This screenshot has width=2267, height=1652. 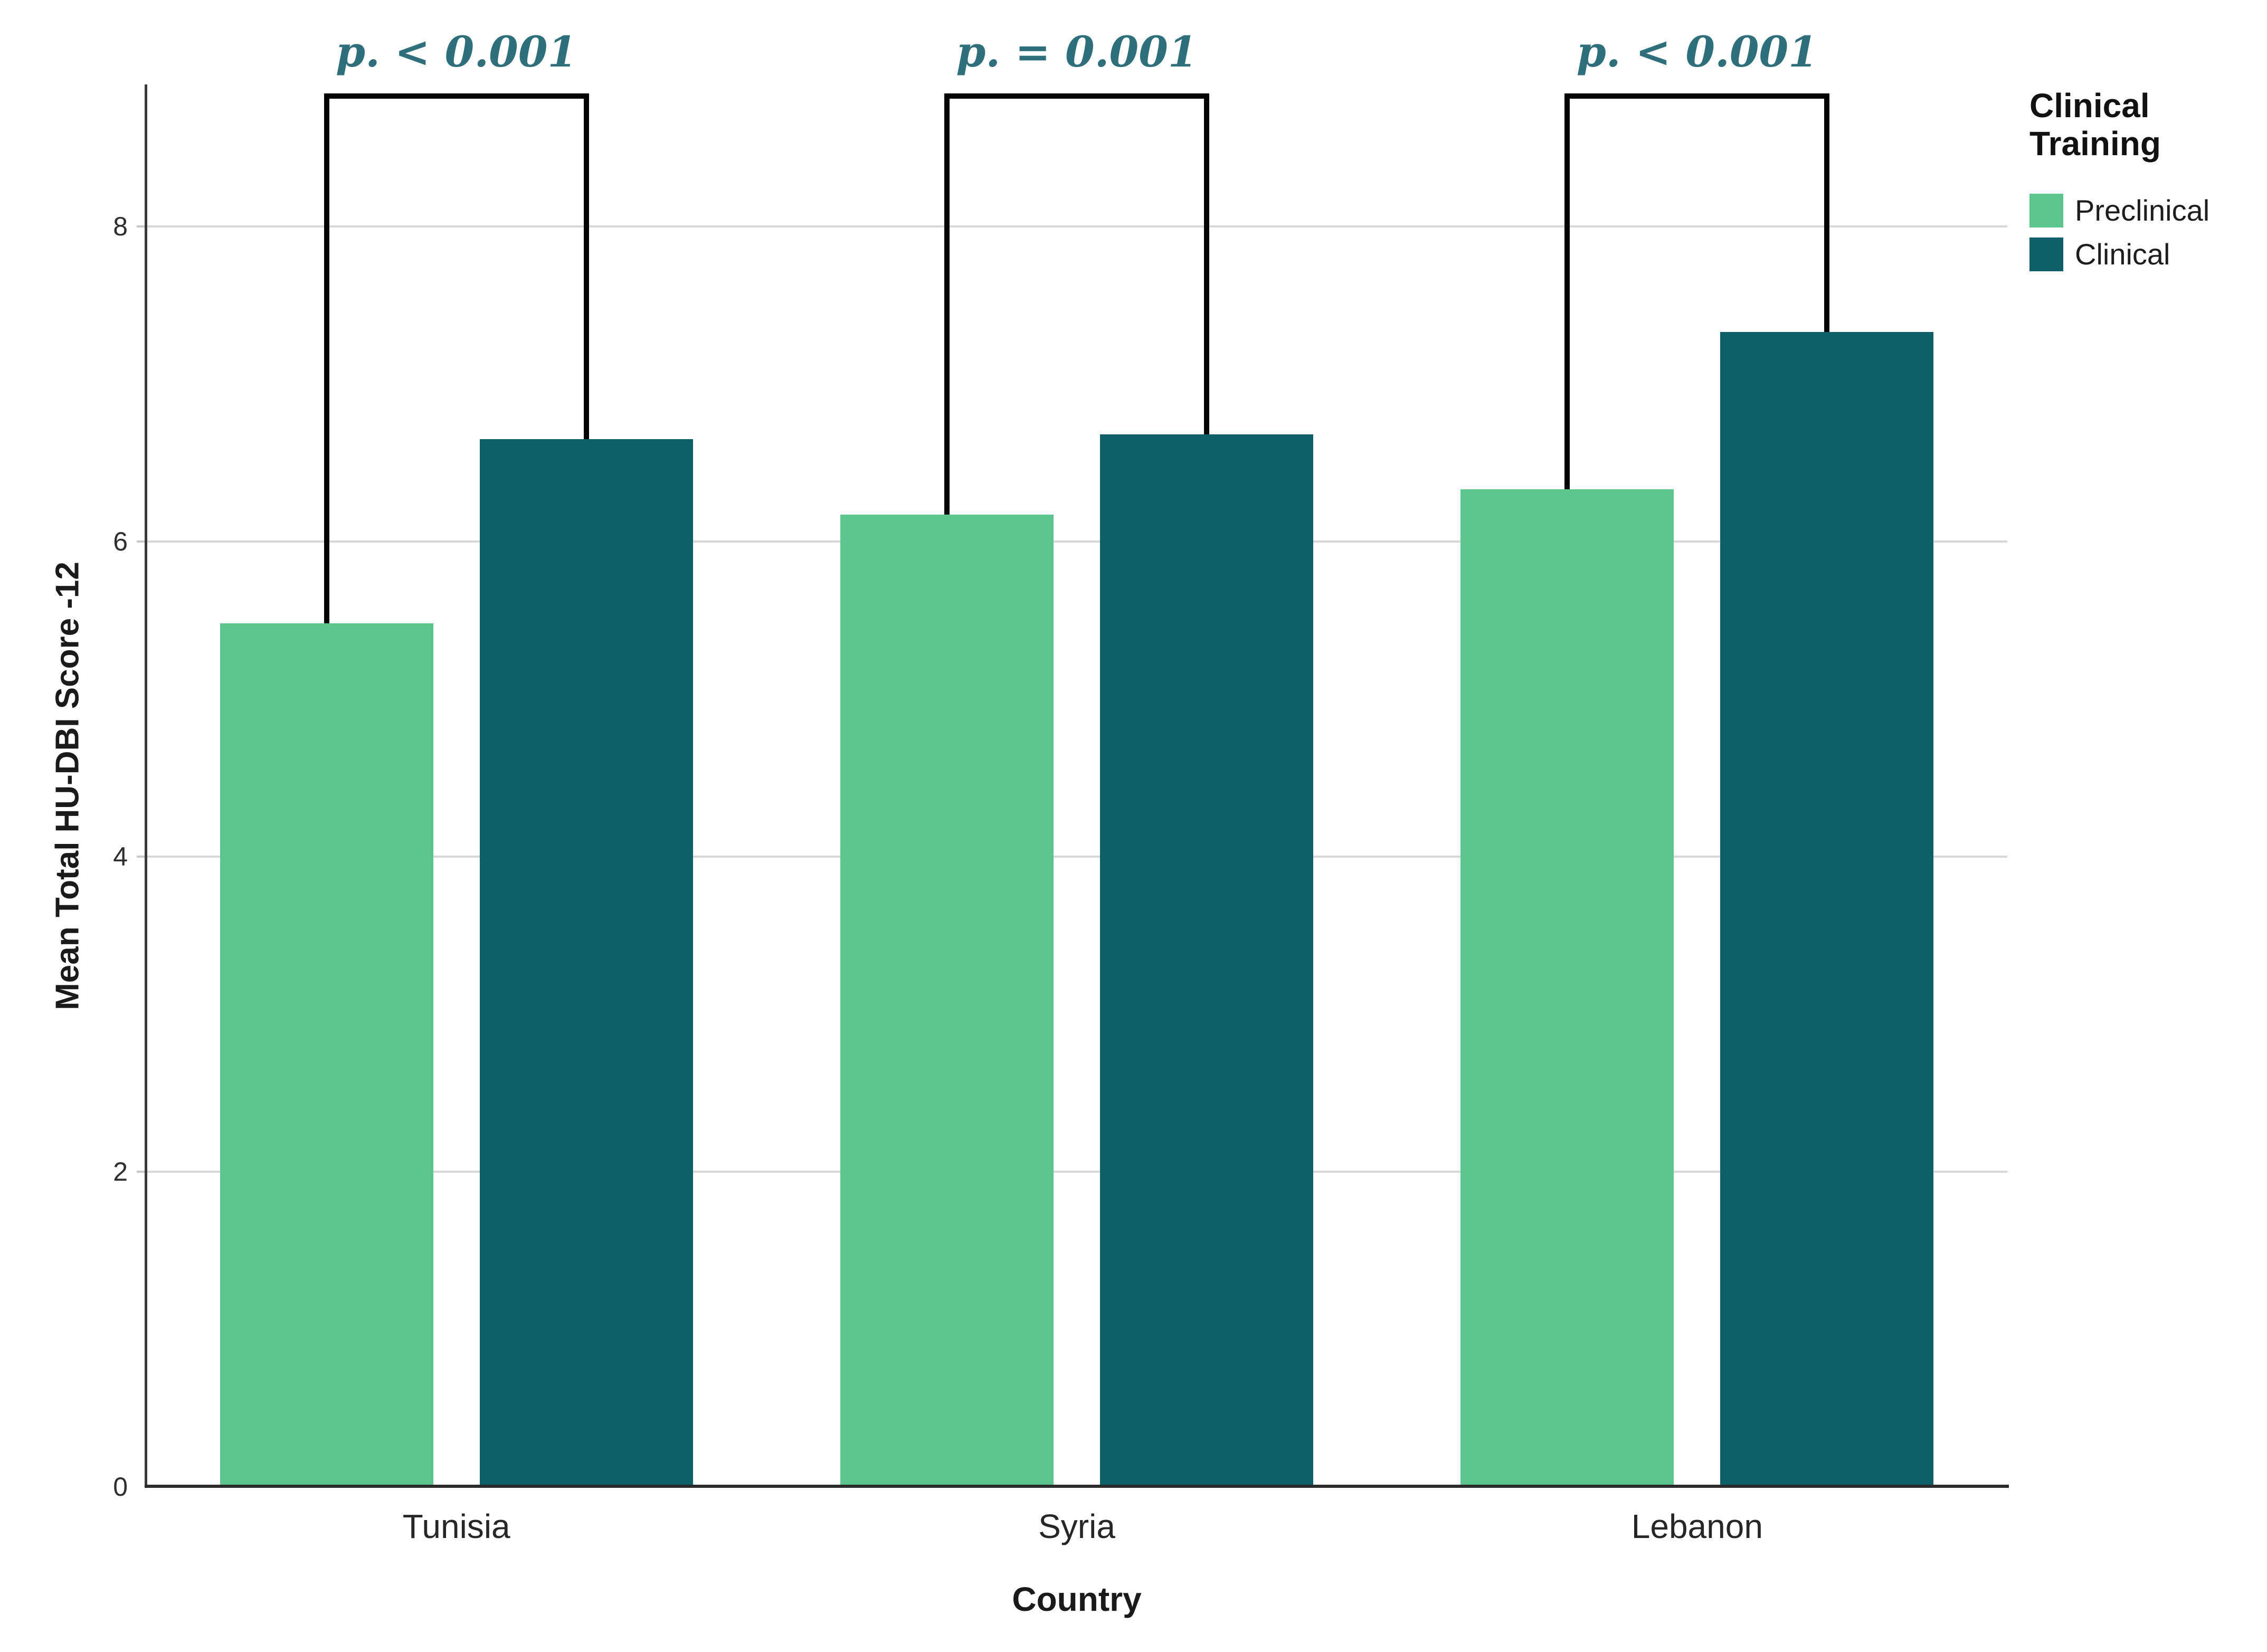 I want to click on y-tick-label: 8, so click(x=120, y=226).